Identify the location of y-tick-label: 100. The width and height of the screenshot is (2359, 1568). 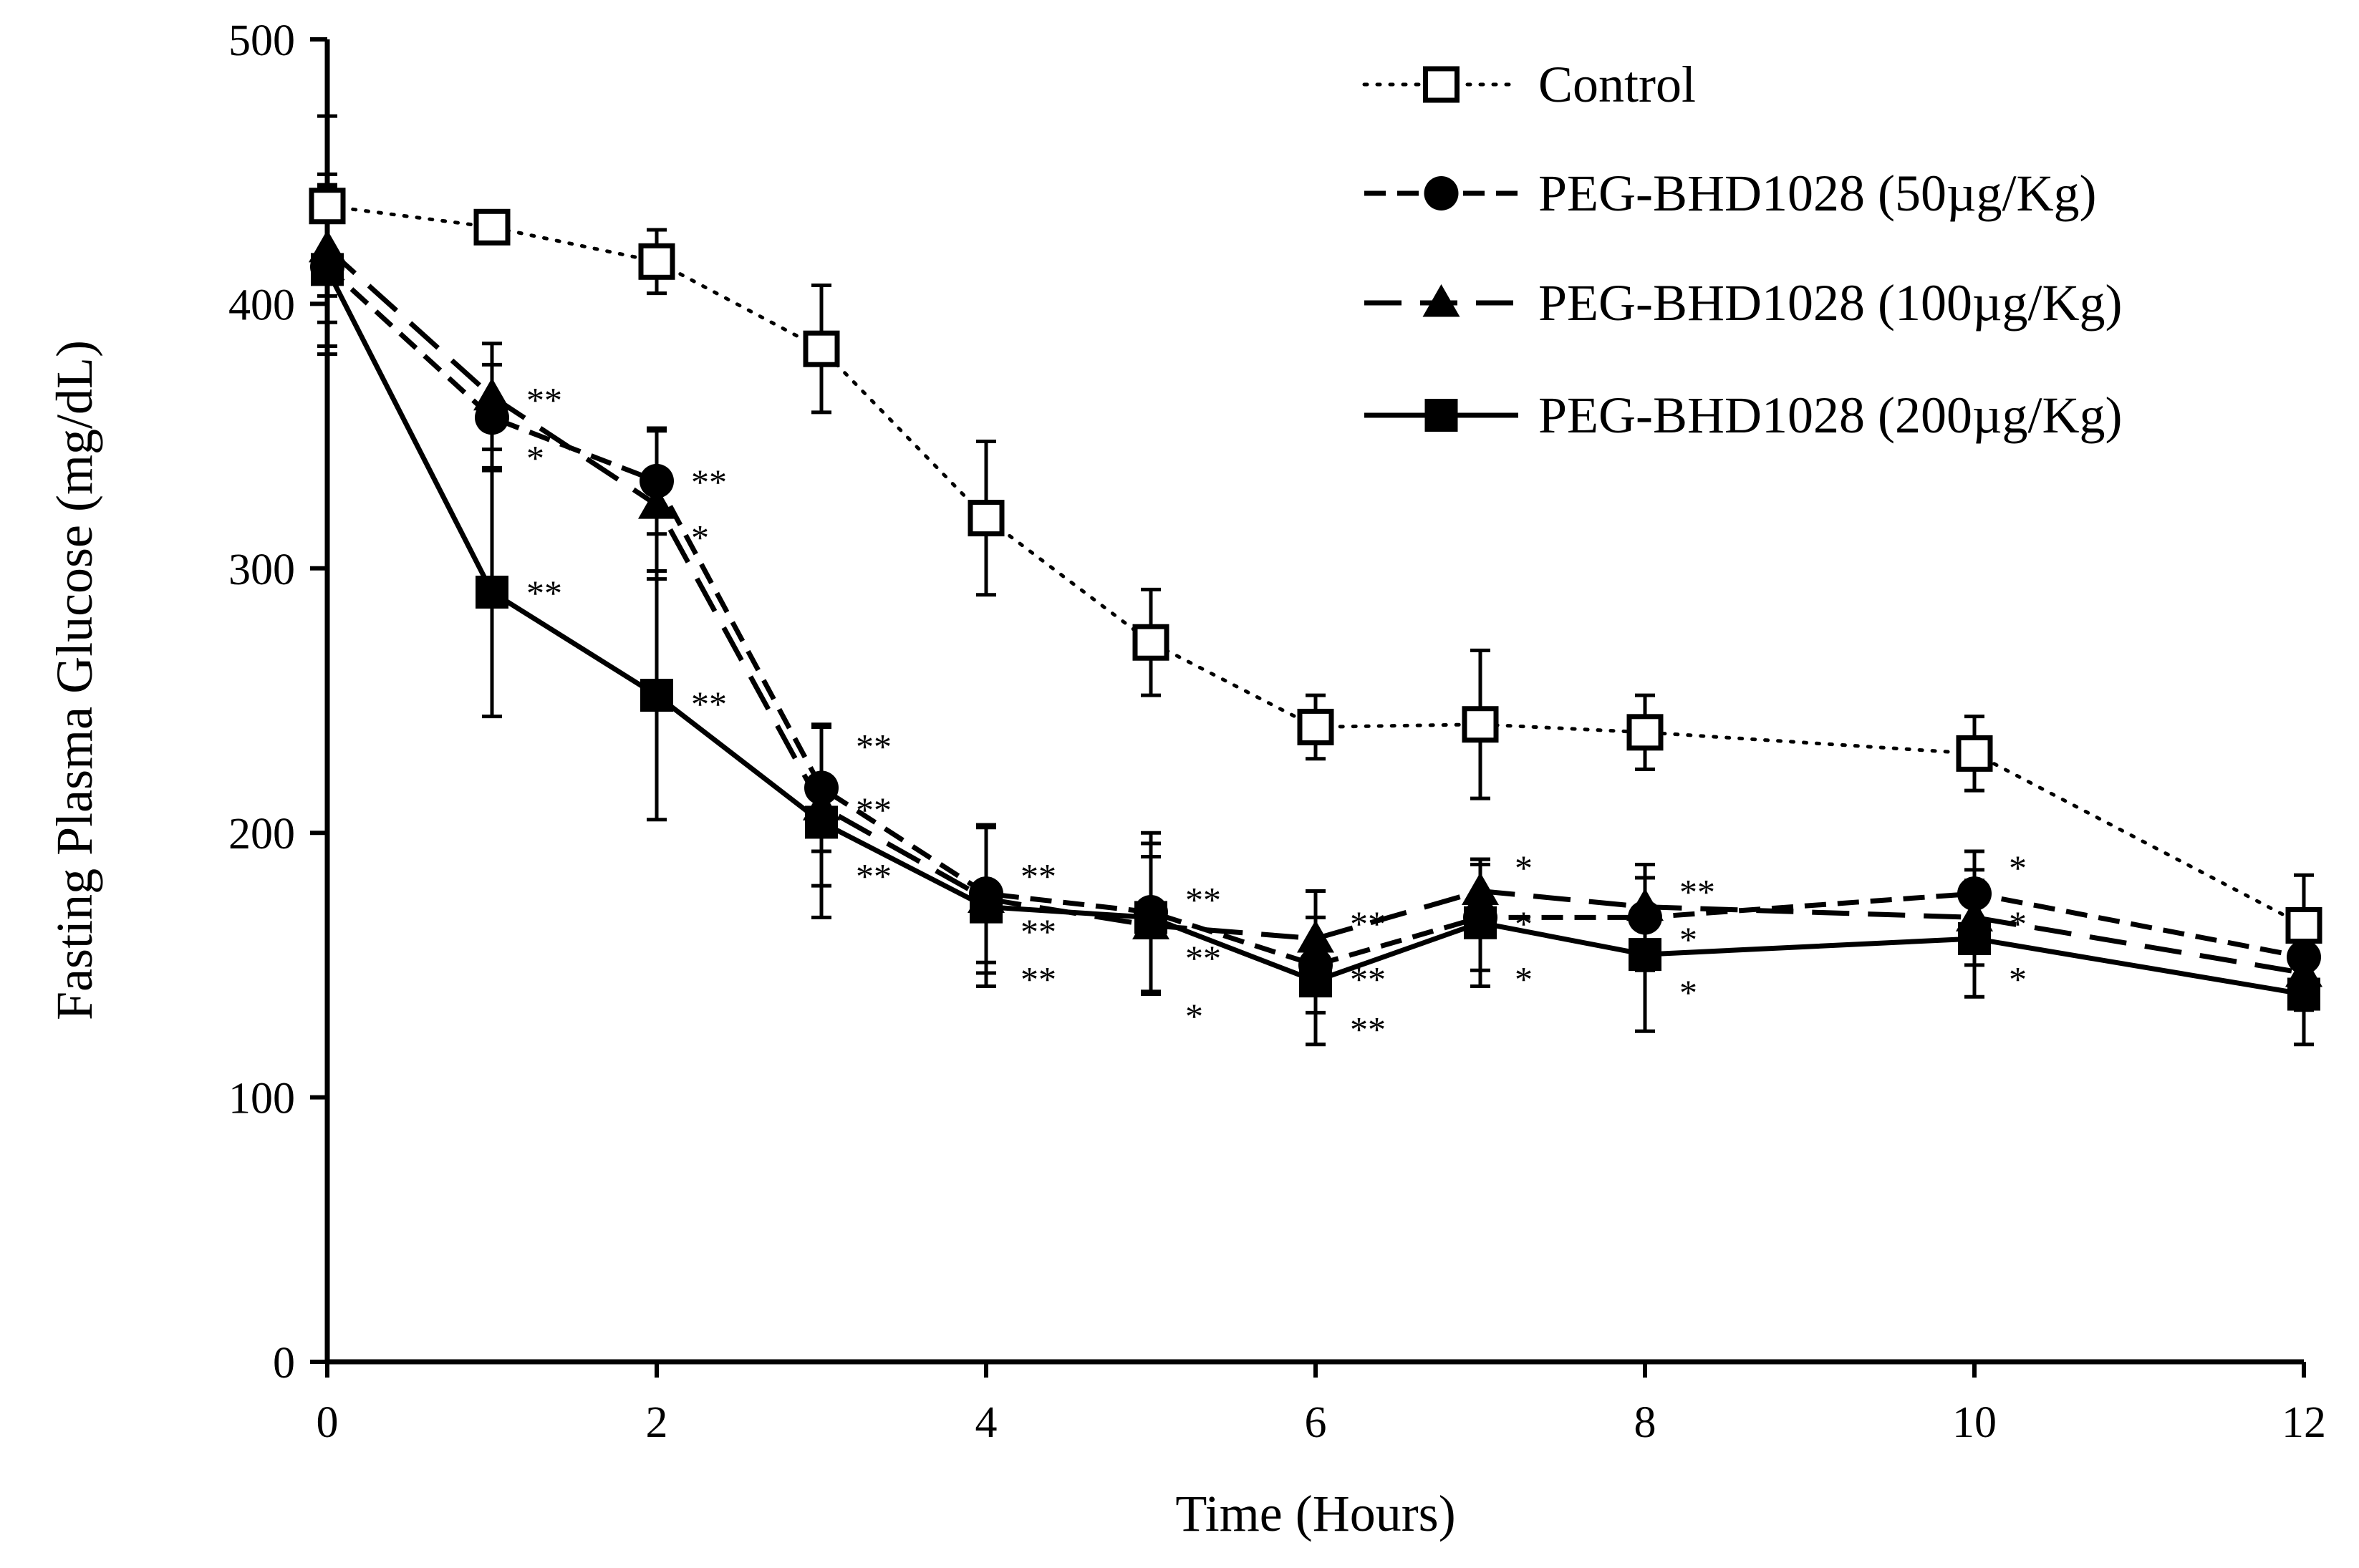
(262, 1099).